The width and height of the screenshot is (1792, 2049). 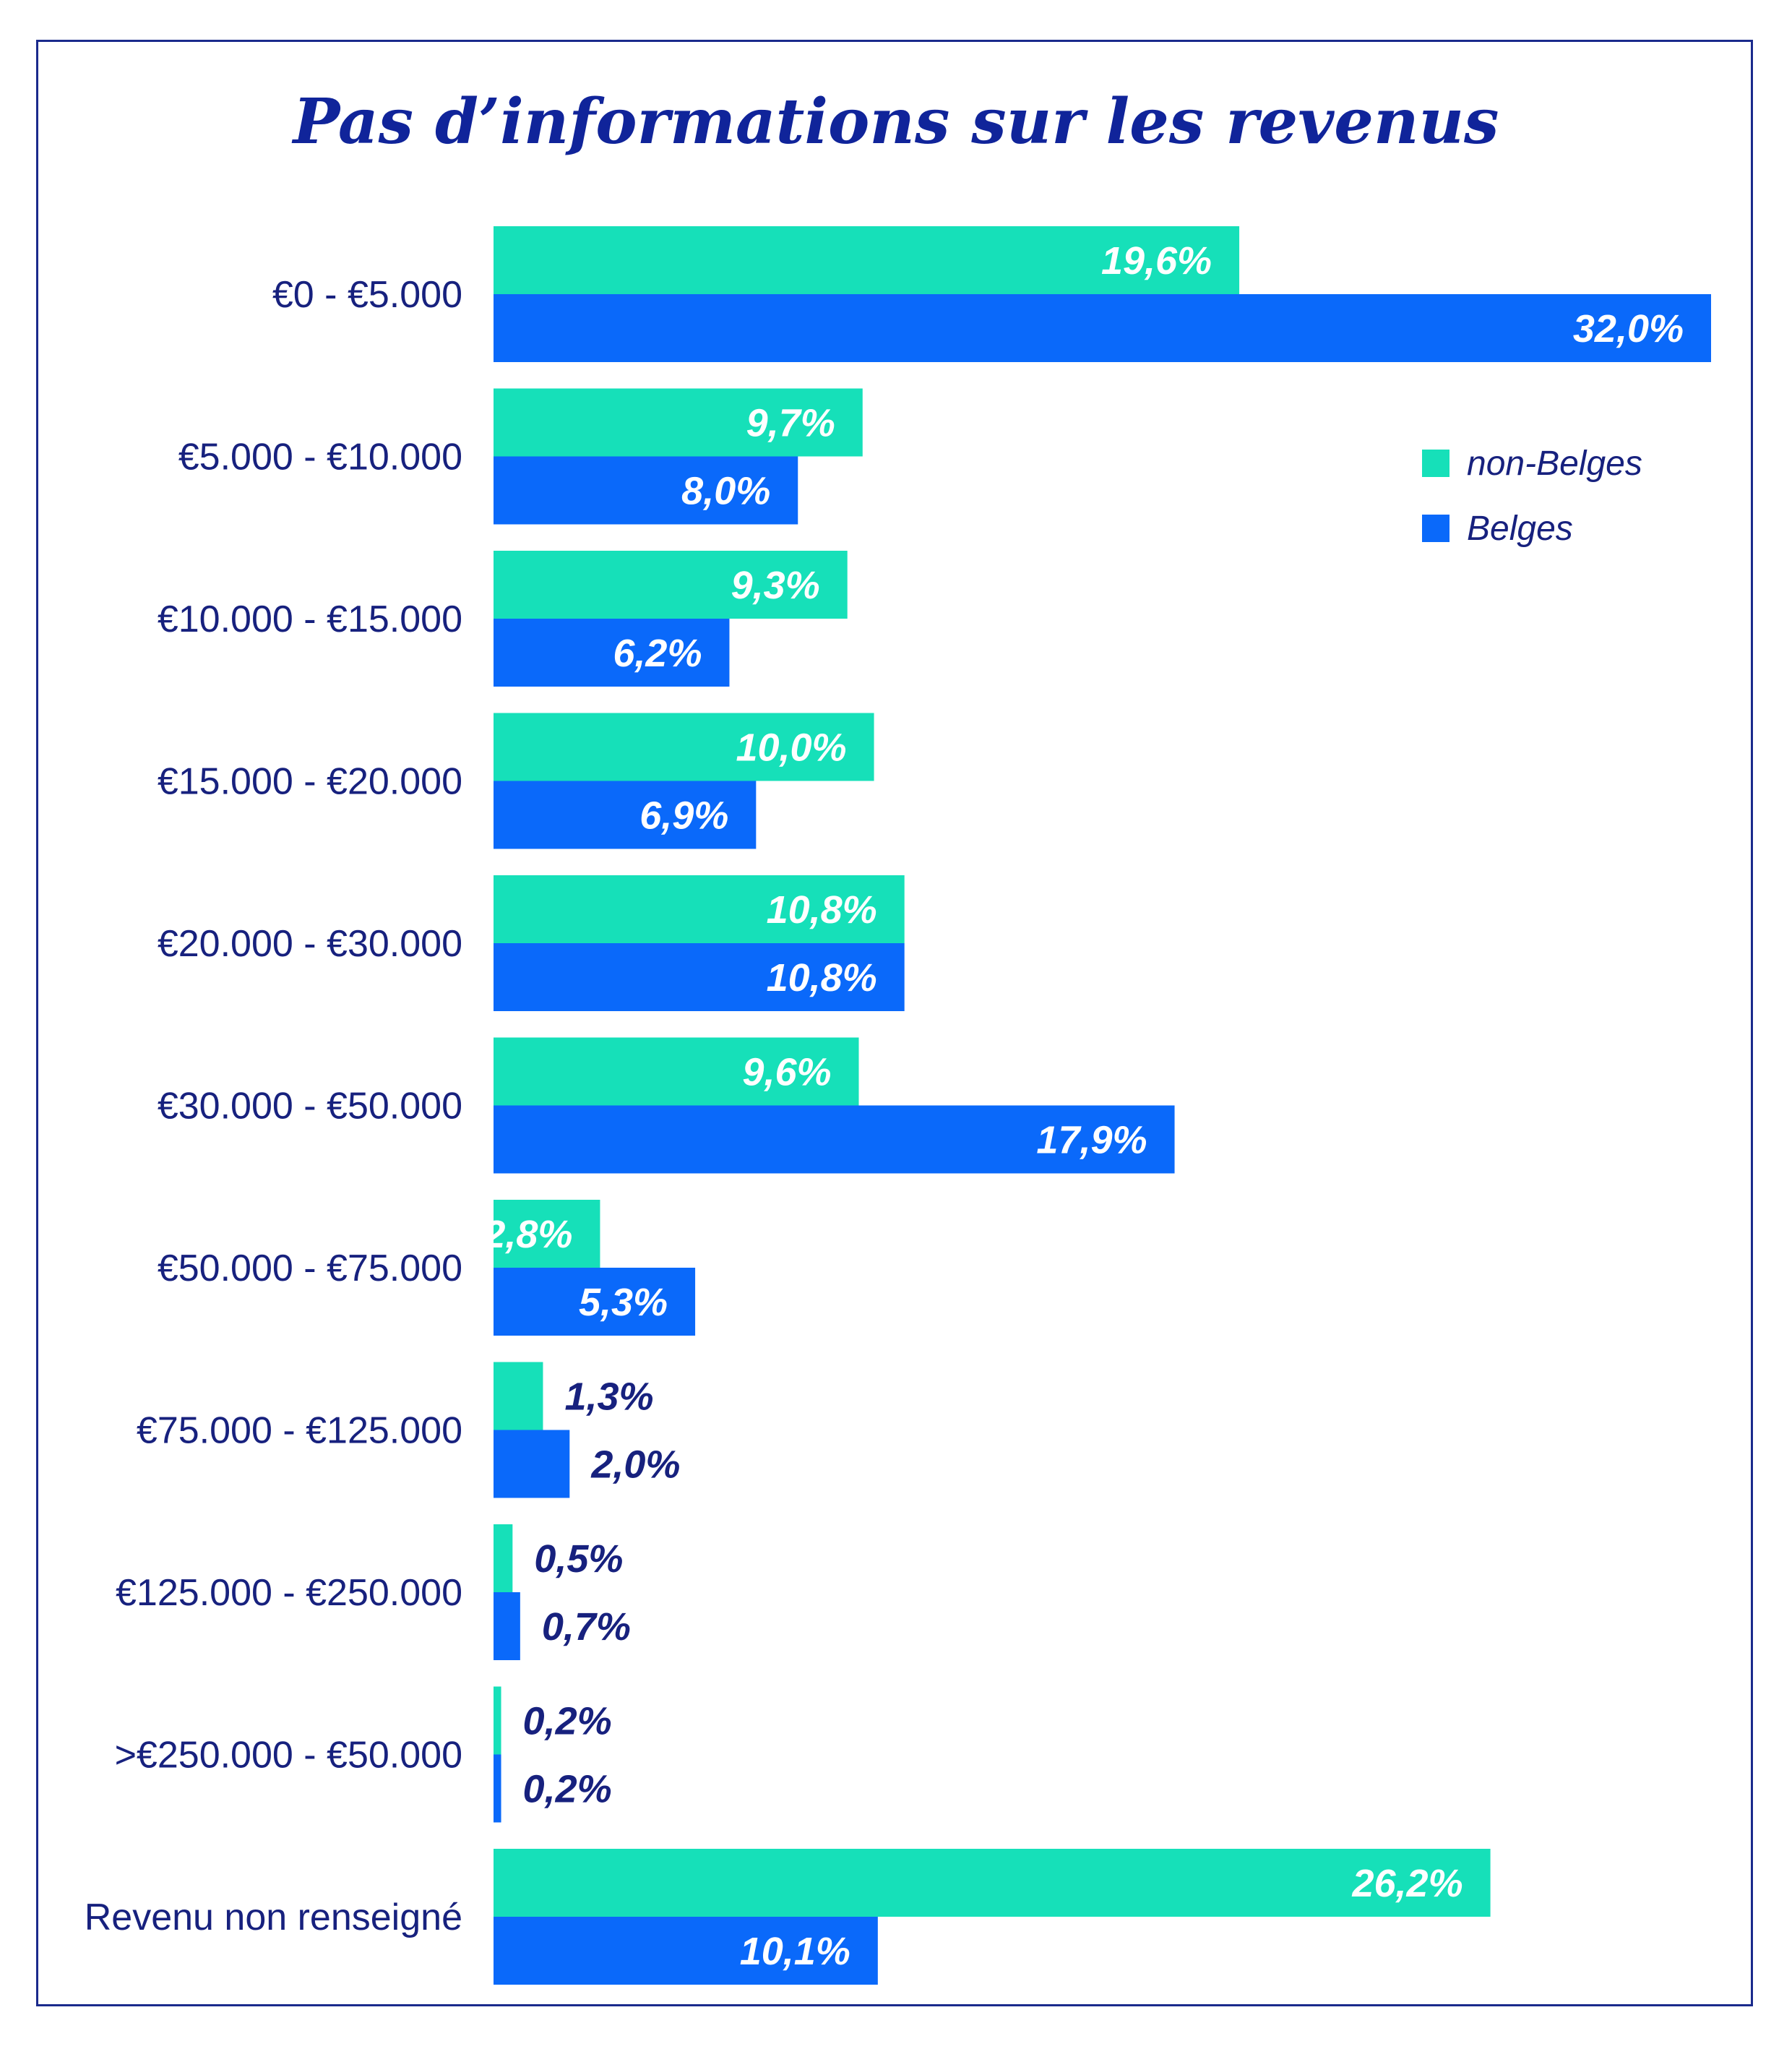 I want to click on data-label: 2,8%, so click(x=527, y=1234).